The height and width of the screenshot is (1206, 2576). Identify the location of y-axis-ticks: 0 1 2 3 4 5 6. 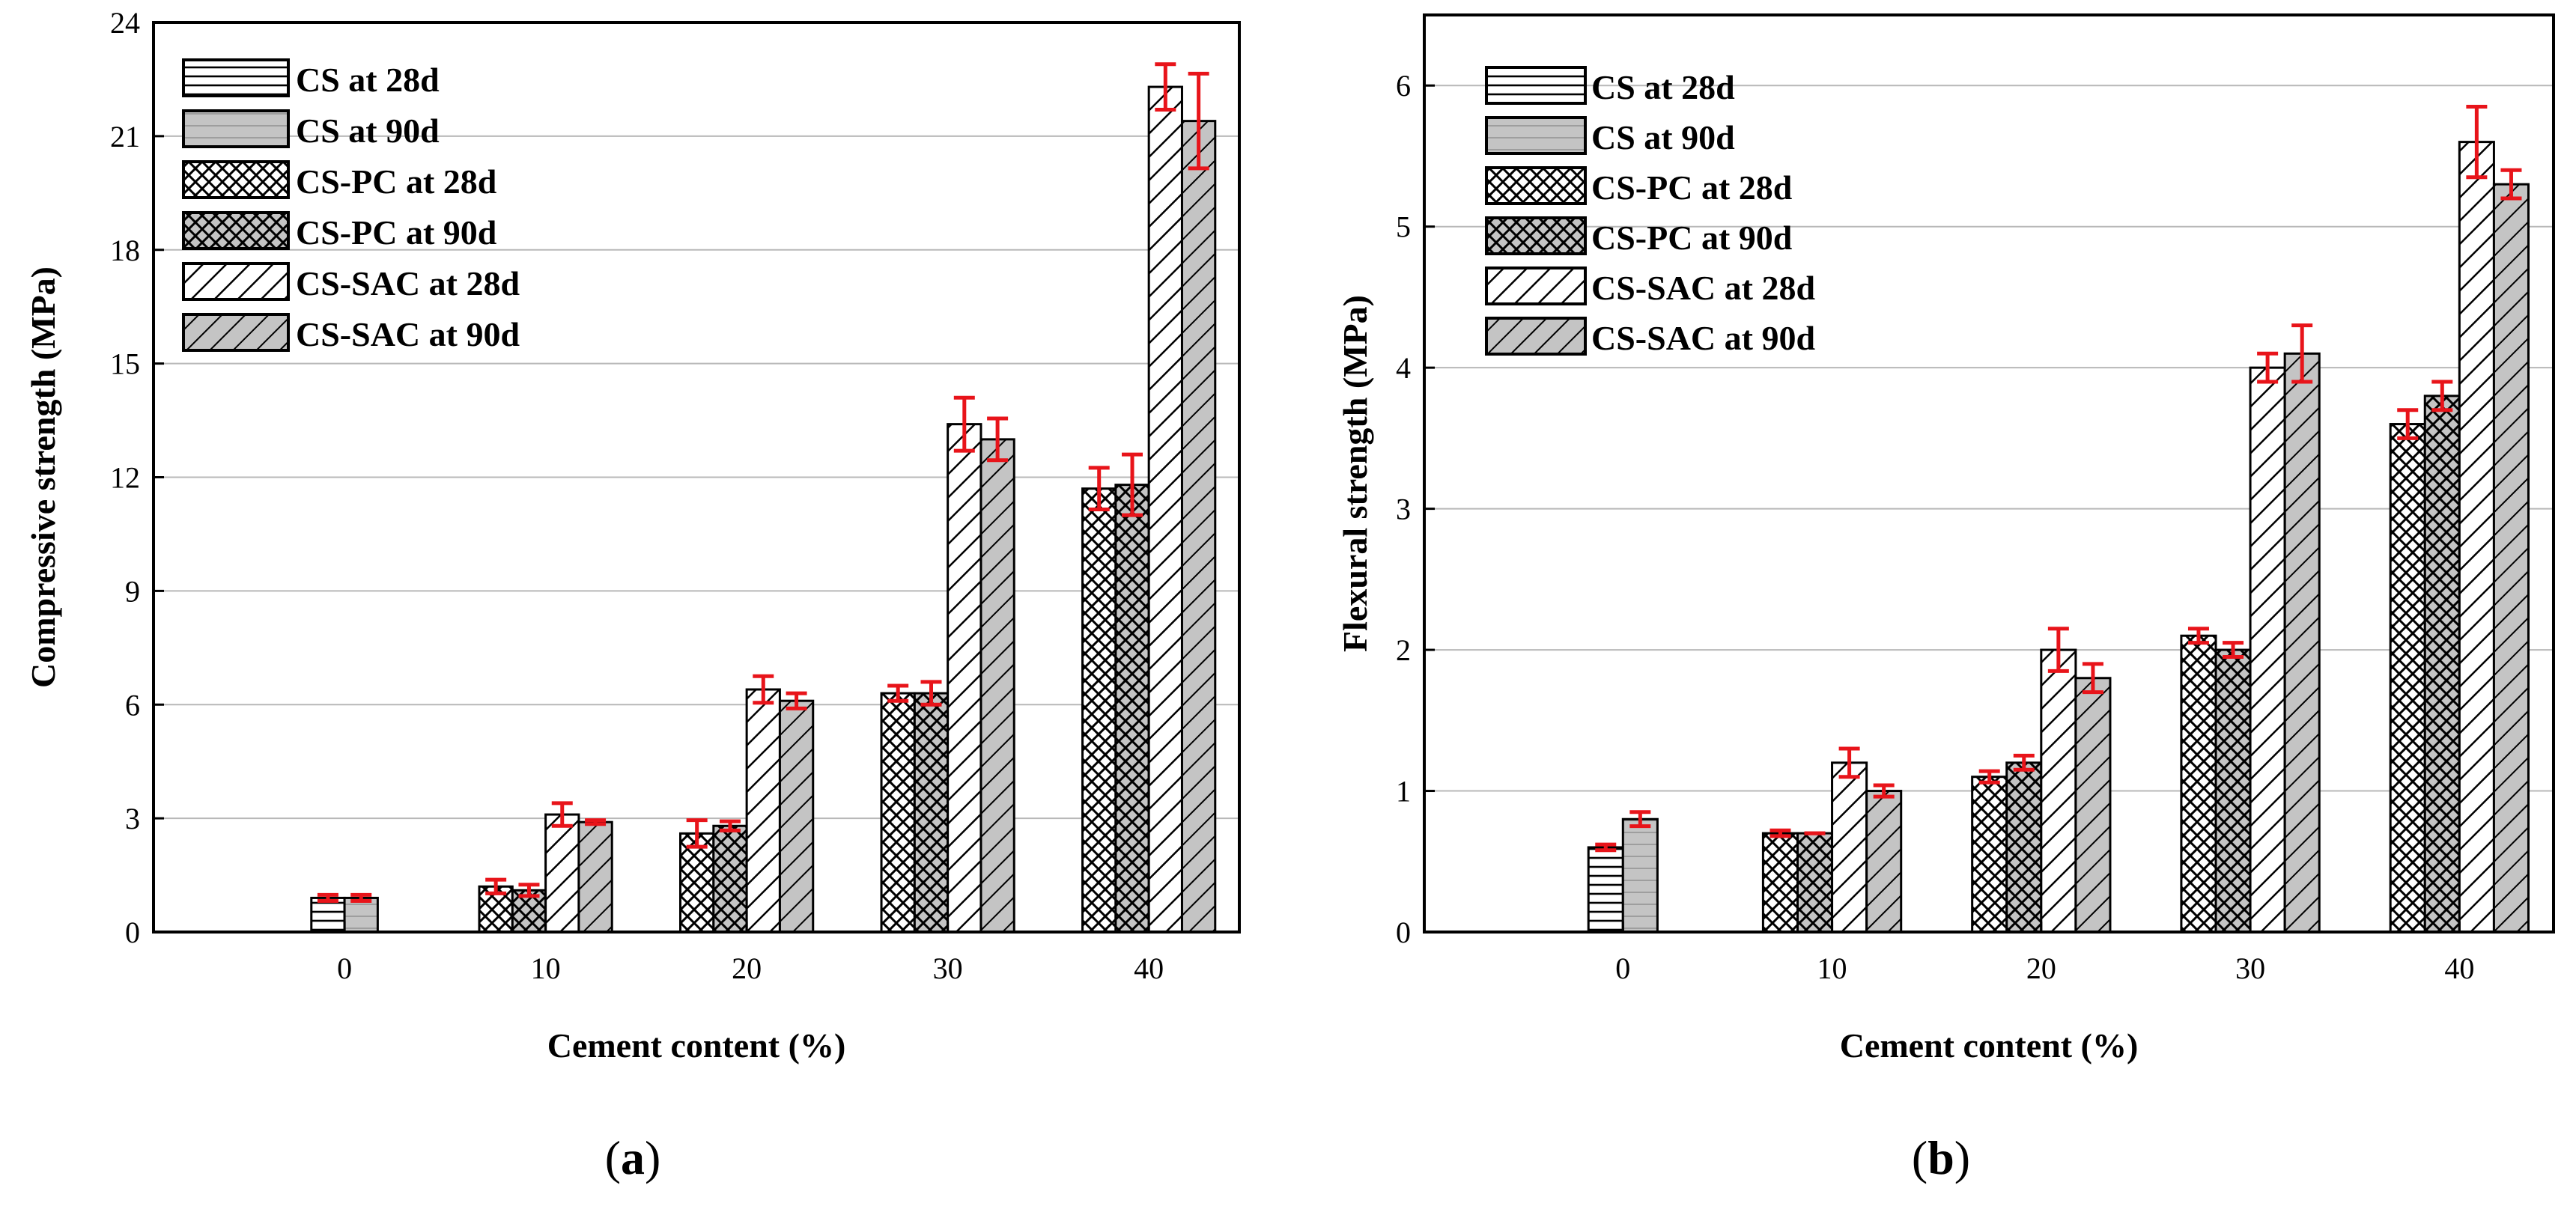
(1415, 509).